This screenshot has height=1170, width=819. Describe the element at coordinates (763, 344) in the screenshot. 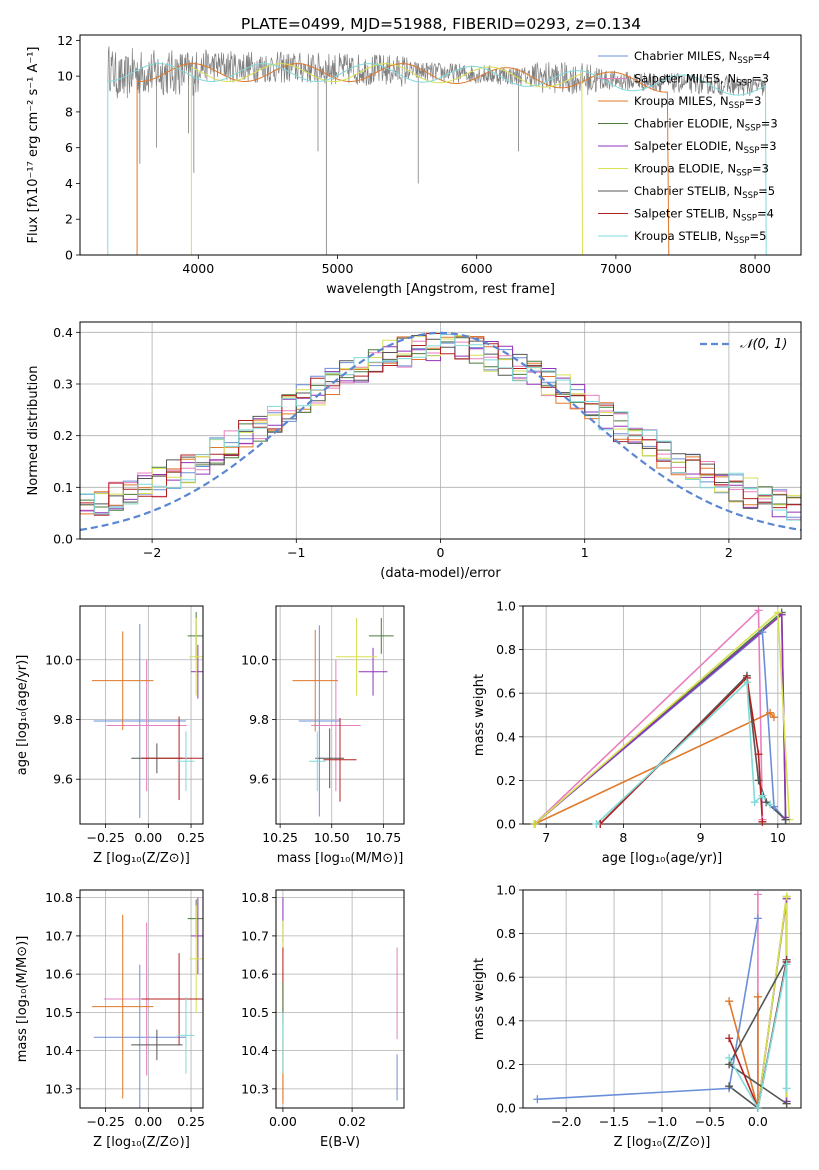

I see `legend-entry: 𝒩(0, 1)` at that location.